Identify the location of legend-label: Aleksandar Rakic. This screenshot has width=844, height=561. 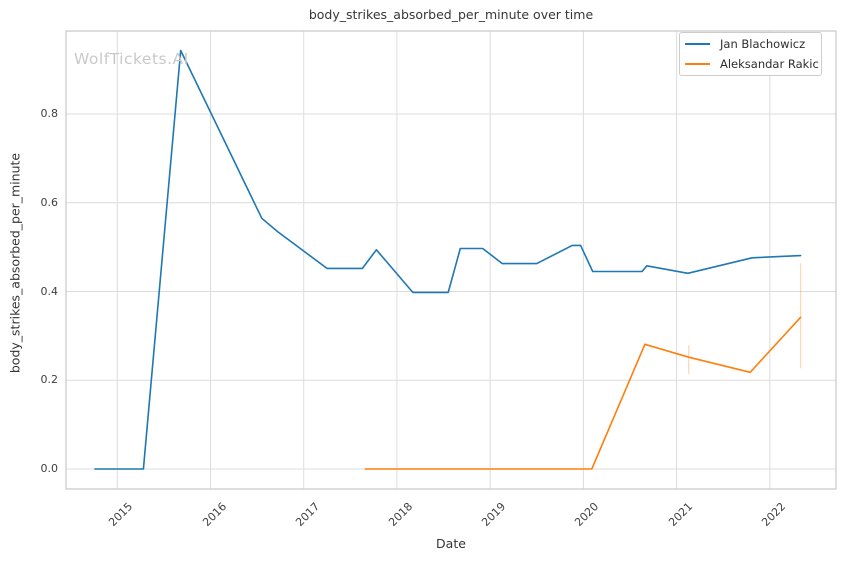
(769, 64).